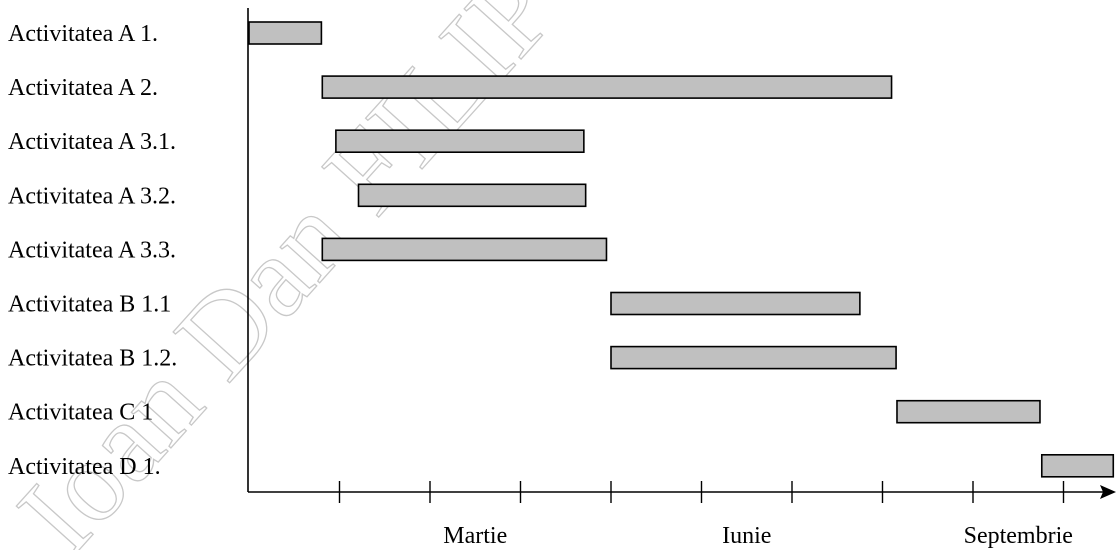 The height and width of the screenshot is (550, 1116). Describe the element at coordinates (475, 536) in the screenshot. I see `month-label: Martie` at that location.